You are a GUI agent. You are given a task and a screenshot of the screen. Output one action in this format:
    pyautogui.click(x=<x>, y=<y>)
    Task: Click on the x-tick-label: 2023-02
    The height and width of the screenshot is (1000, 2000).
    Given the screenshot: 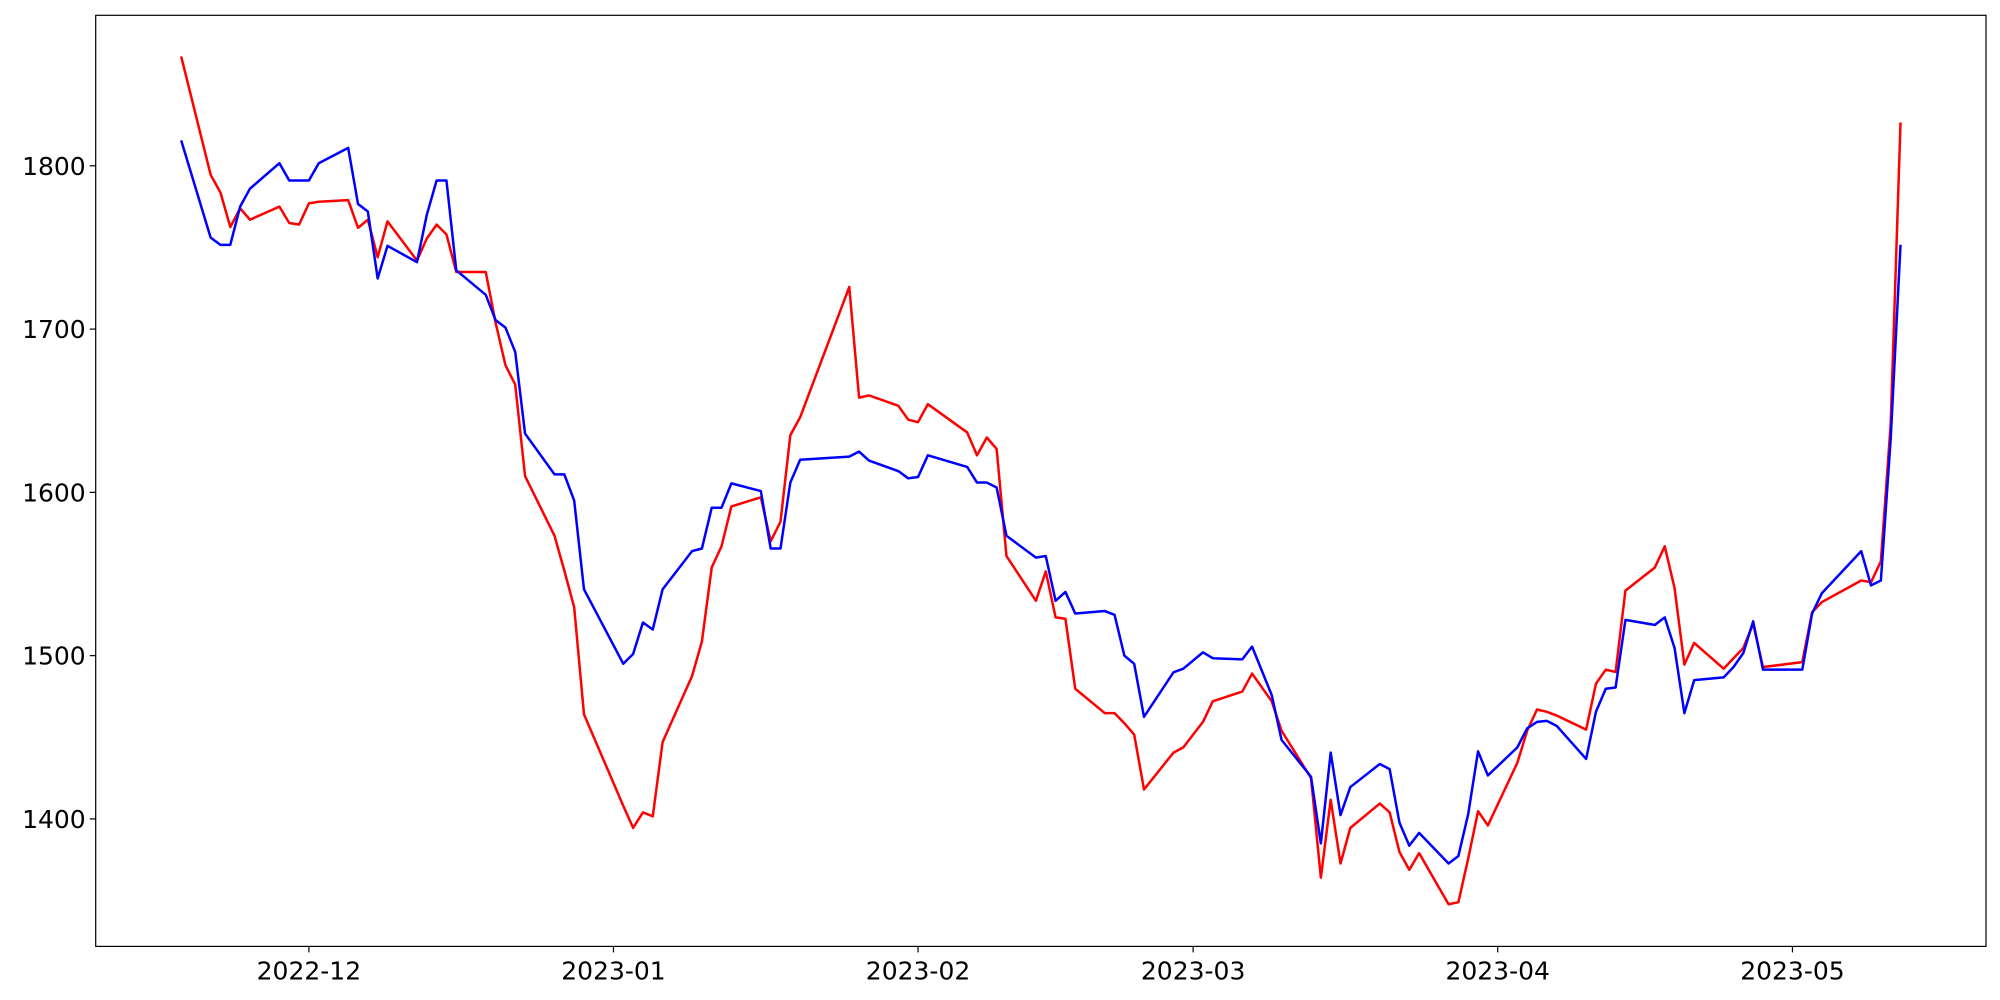 What is the action you would take?
    pyautogui.click(x=918, y=970)
    